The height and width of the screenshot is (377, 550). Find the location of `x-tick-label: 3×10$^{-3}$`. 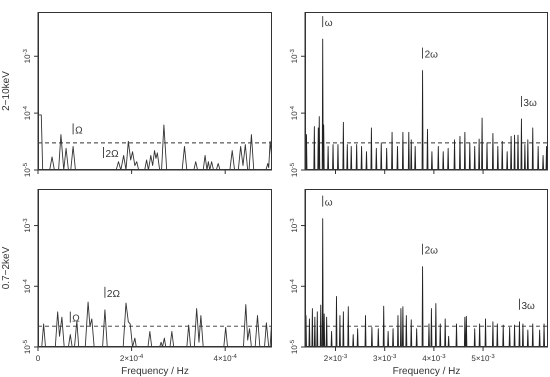

x-tick-label: 3×10$^{-3}$ is located at coordinates (385, 358).